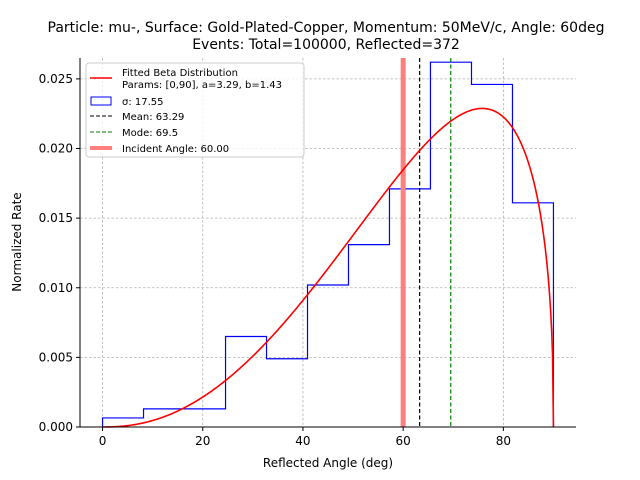  I want to click on y-tick-label: 0.005, so click(56, 357).